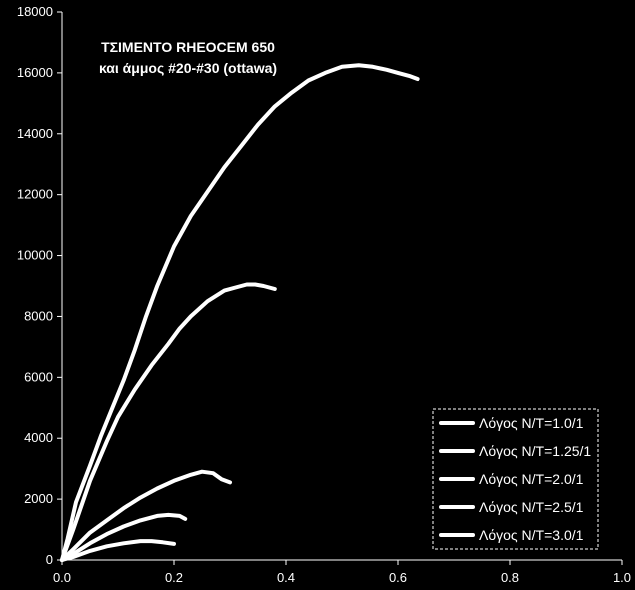 The image size is (635, 590). Describe the element at coordinates (35, 194) in the screenshot. I see `y-tick-label: 12000` at that location.